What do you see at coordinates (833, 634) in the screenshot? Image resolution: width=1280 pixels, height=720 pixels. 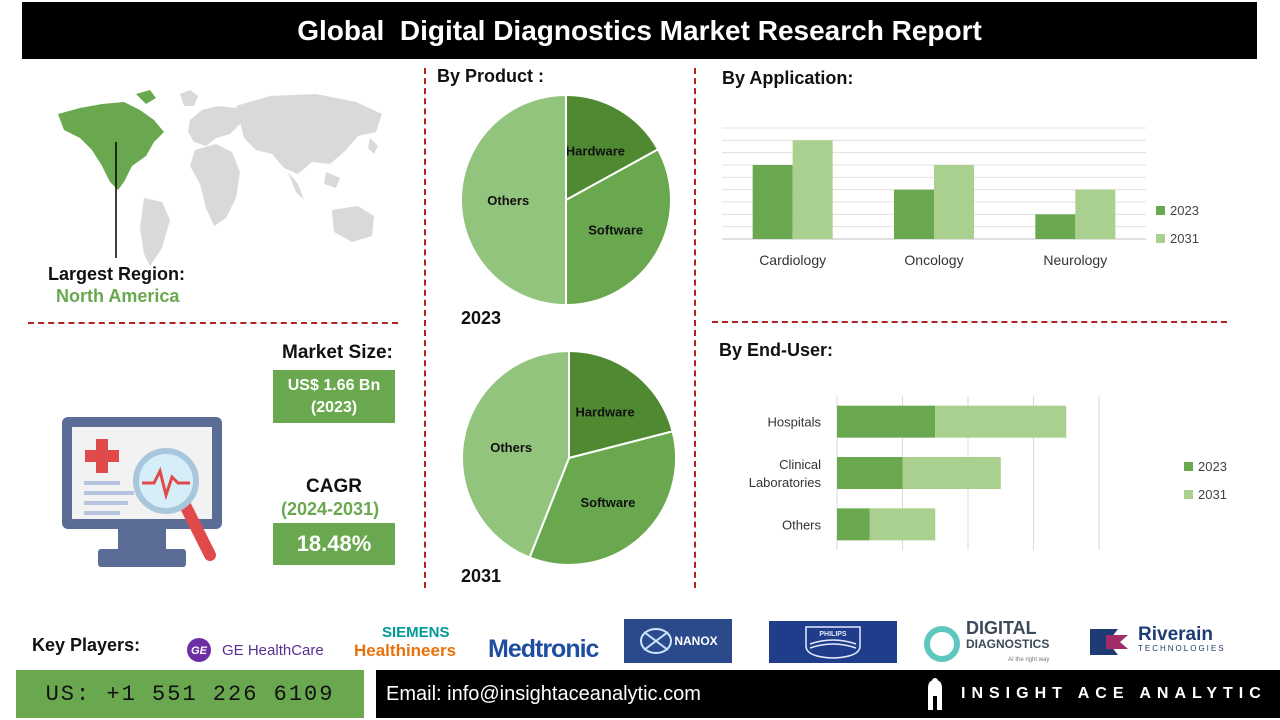 I see `philips-name: PHILIPS` at bounding box center [833, 634].